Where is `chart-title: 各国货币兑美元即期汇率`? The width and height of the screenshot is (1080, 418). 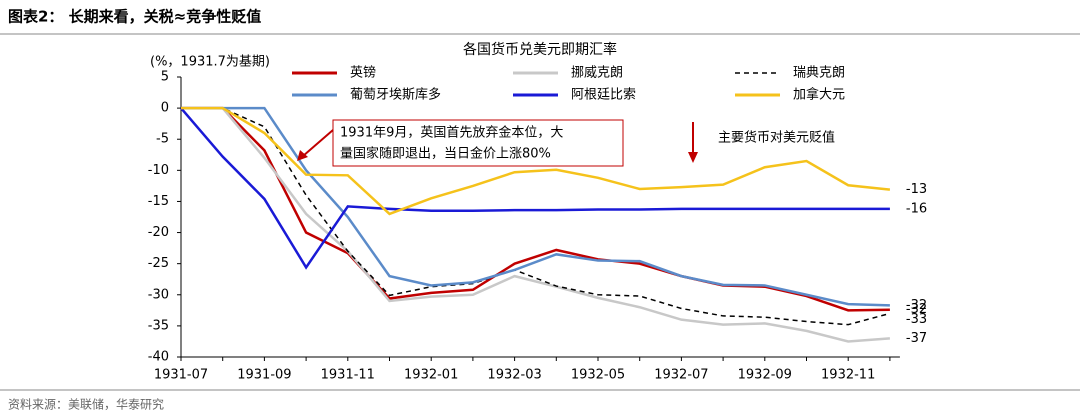
chart-title: 各国货币兑美元即期汇率 is located at coordinates (540, 49).